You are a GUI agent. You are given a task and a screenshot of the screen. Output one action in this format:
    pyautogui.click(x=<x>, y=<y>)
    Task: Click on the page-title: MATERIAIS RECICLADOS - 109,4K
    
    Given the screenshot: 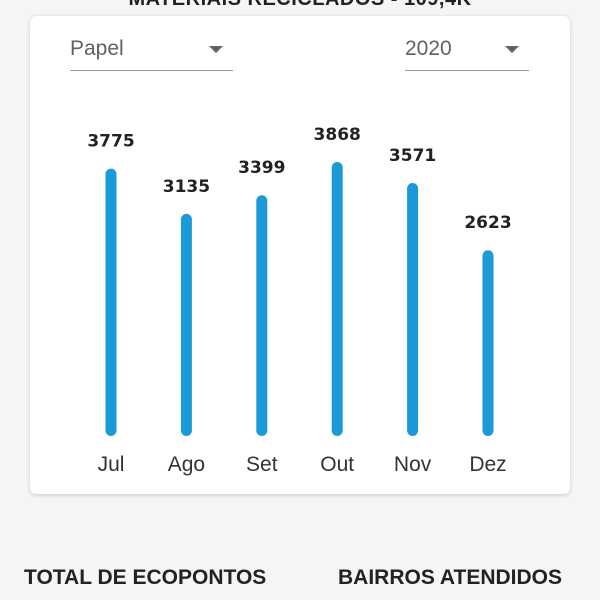 What is the action you would take?
    pyautogui.click(x=300, y=5)
    